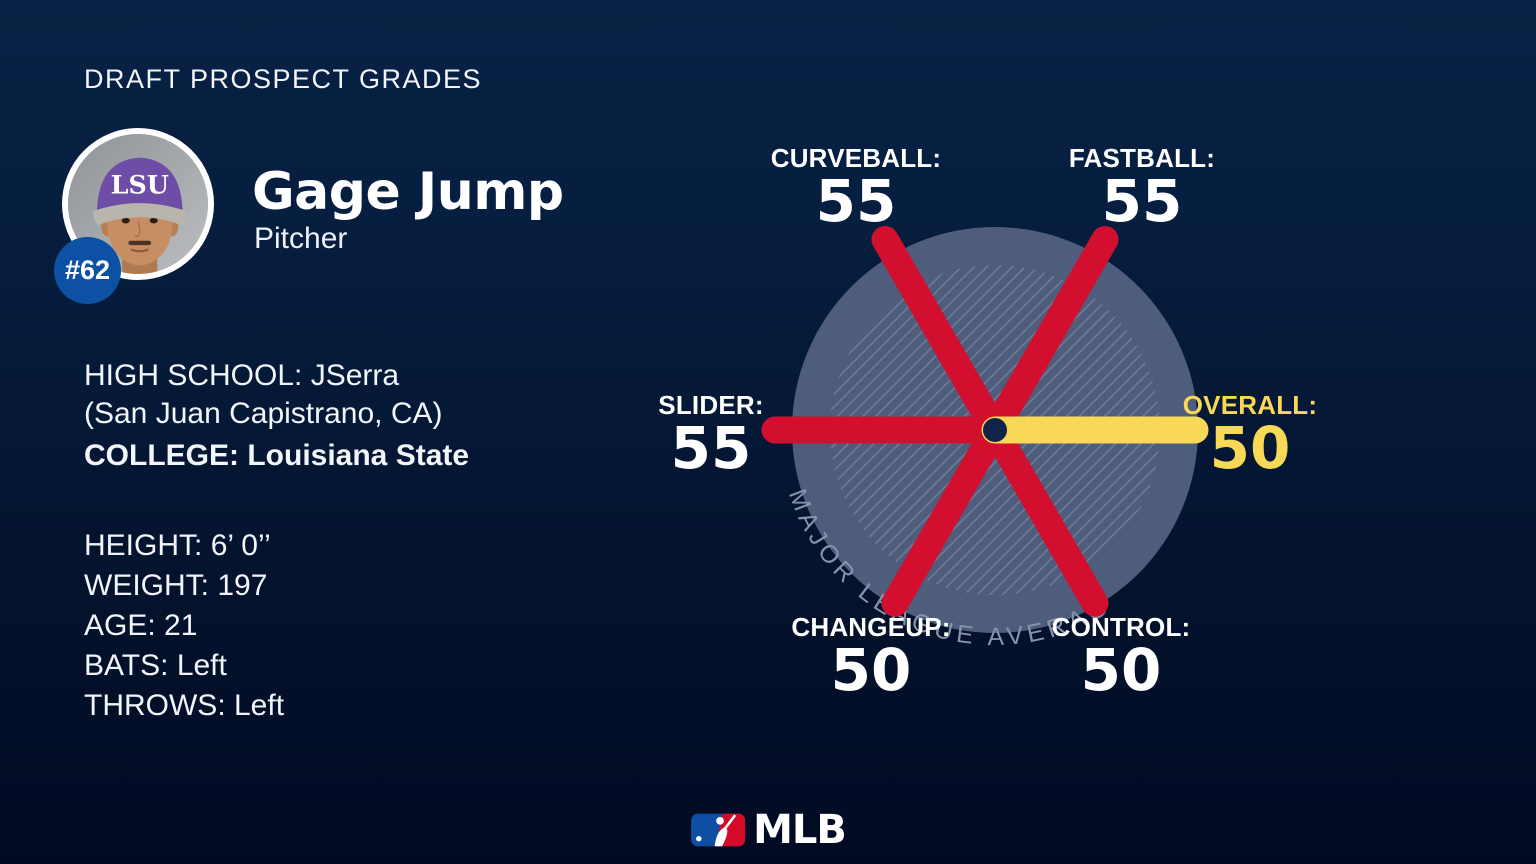  What do you see at coordinates (263, 394) in the screenshot?
I see `high-school-value: JSerra (San Juan Capistrano, CA)` at bounding box center [263, 394].